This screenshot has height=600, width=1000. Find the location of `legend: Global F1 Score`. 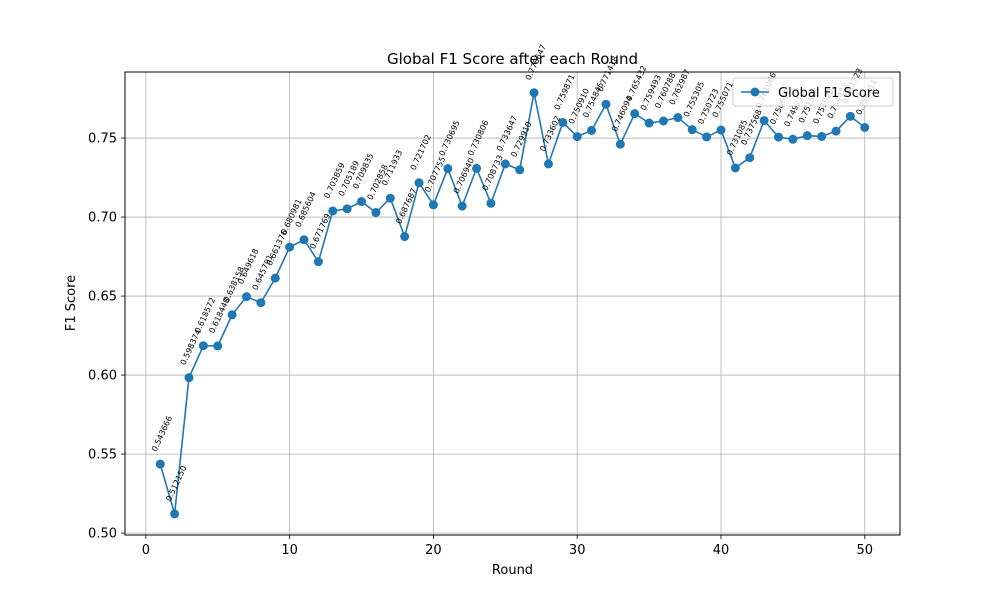

legend: Global F1 Score is located at coordinates (813, 92).